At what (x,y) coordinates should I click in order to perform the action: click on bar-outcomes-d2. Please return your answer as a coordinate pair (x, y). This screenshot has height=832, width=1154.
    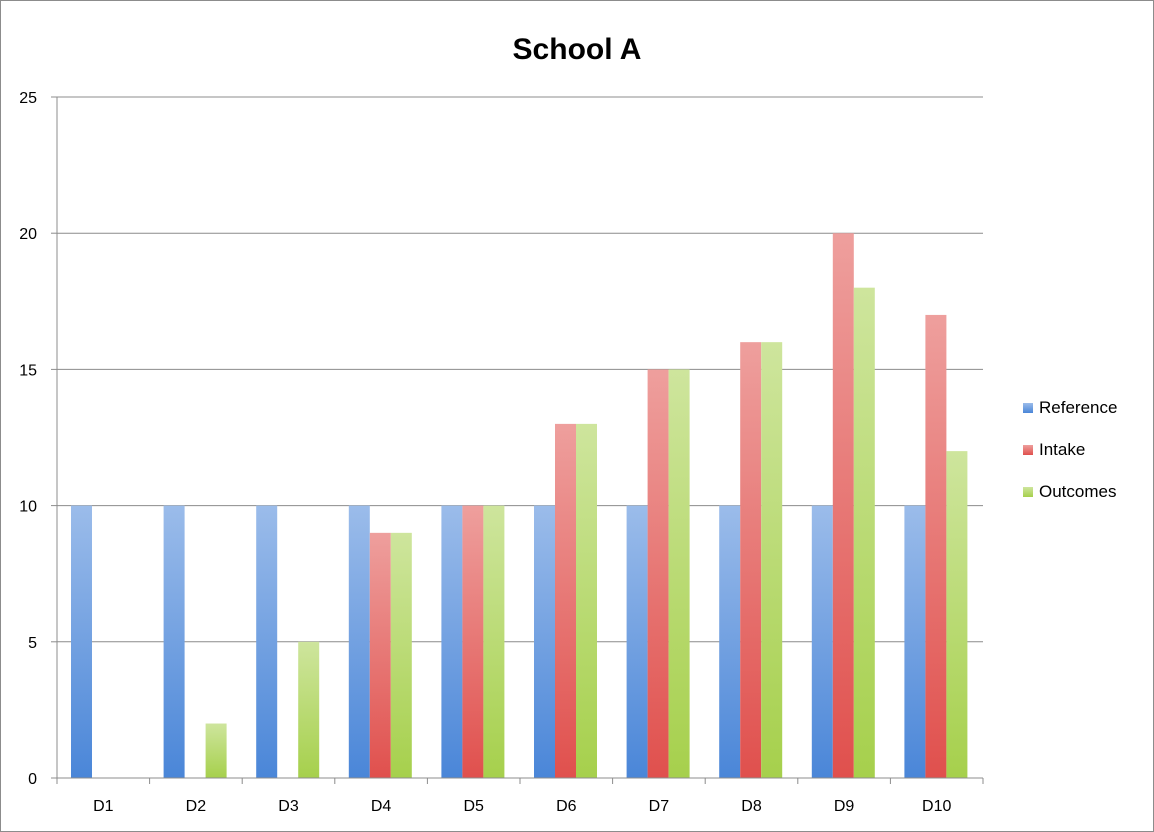
    Looking at the image, I should click on (216, 750).